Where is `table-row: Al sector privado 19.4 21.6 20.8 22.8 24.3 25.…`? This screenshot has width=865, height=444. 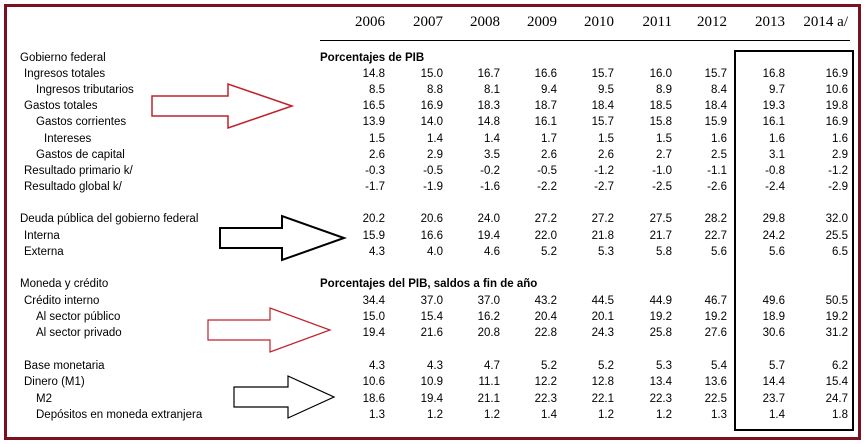 table-row: Al sector privado 19.4 21.6 20.8 22.8 24.3 25.… is located at coordinates (432, 335).